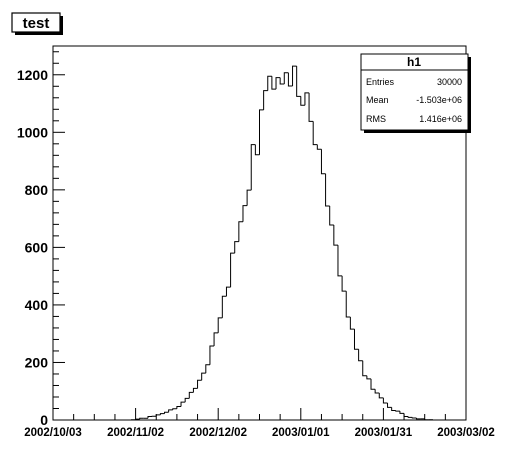 This screenshot has height=472, width=531. What do you see at coordinates (37, 247) in the screenshot?
I see `y-tick-label: 600` at bounding box center [37, 247].